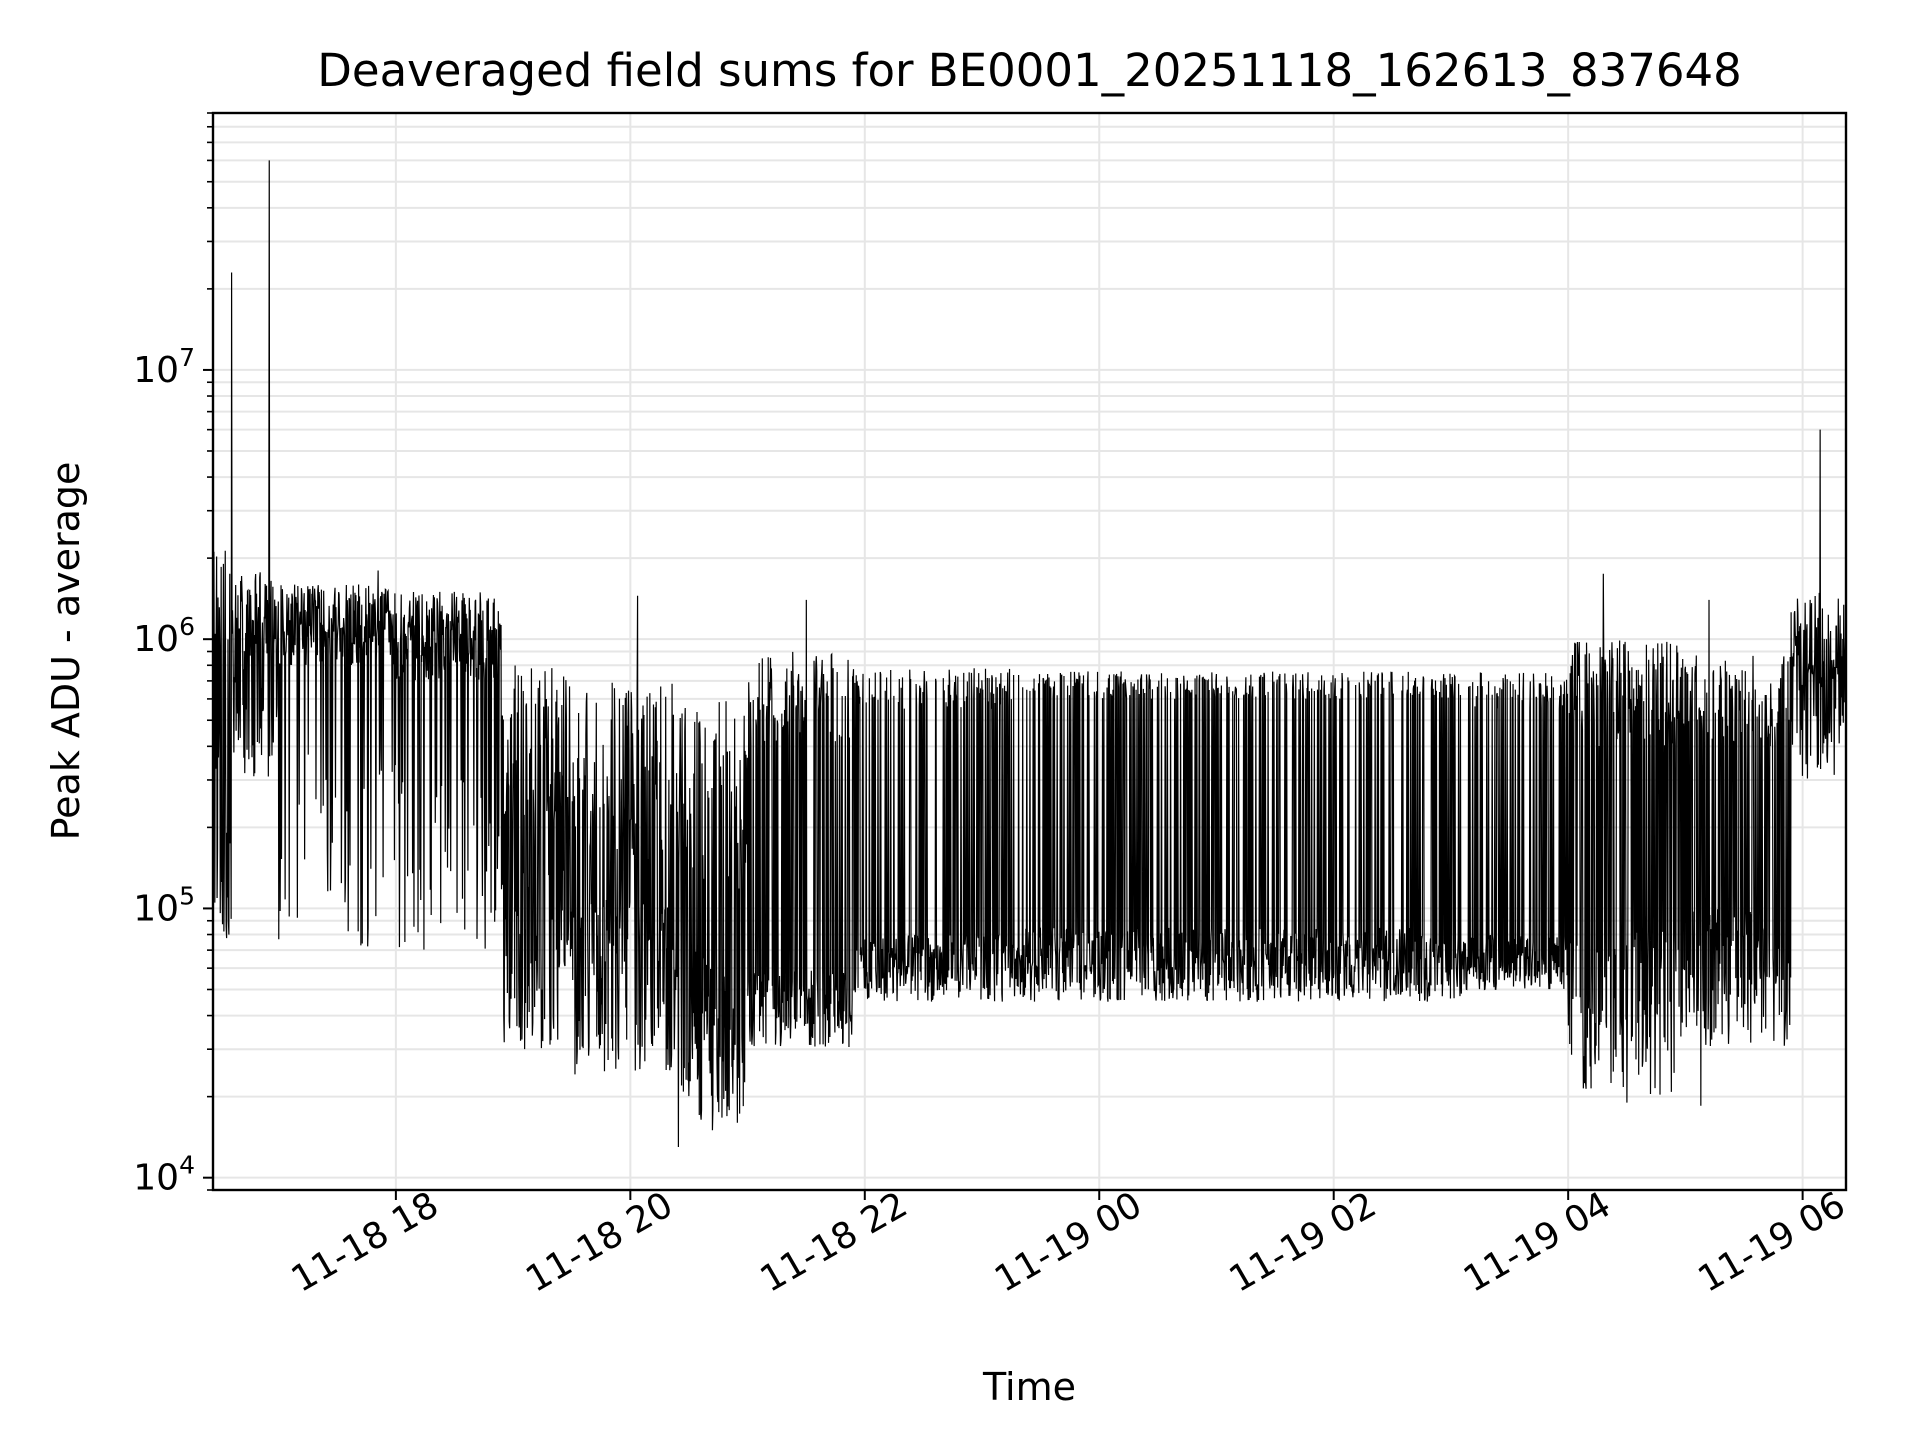  I want to click on y-tick-label: 10⁷, so click(164, 367).